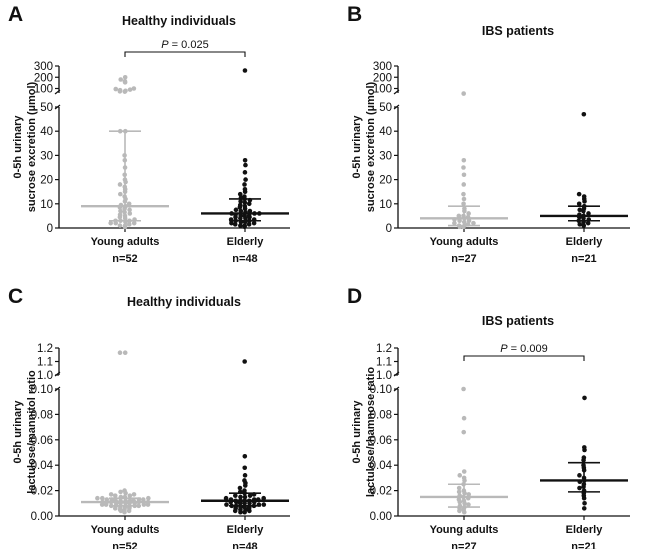  I want to click on significance-bracket, so click(524, 358).